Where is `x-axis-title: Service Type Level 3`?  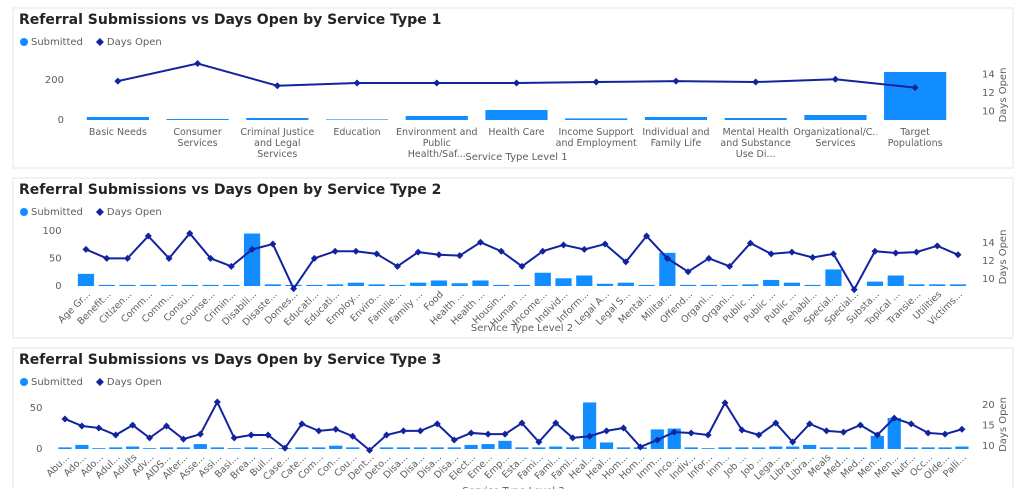 x-axis-title: Service Type Level 3 is located at coordinates (513, 487).